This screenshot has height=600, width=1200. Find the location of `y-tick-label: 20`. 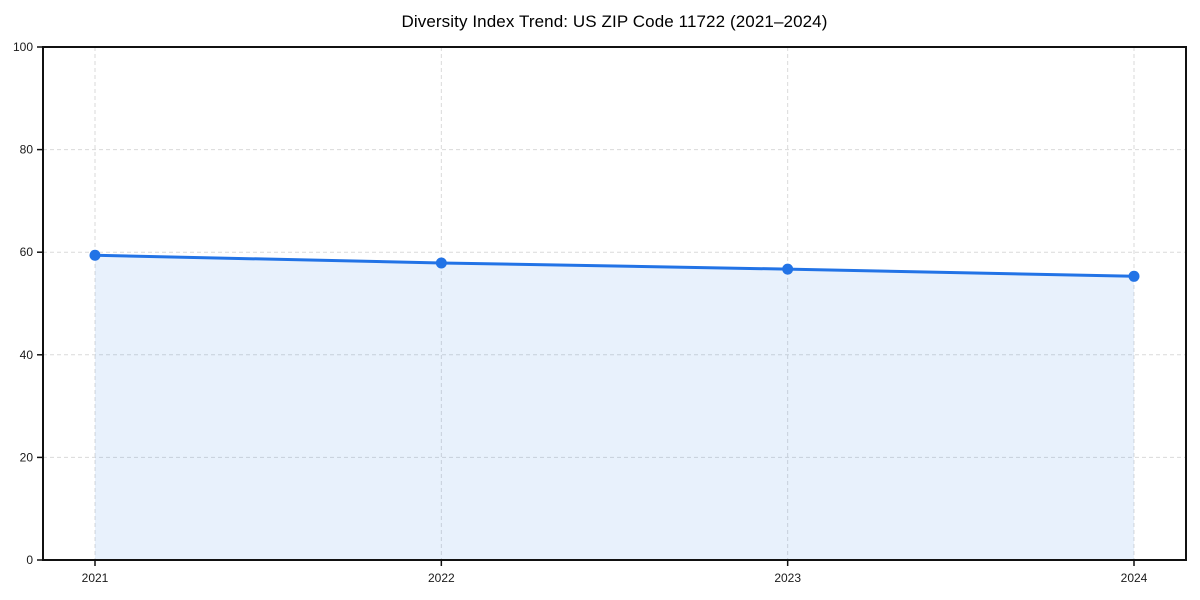

y-tick-label: 20 is located at coordinates (27, 457).